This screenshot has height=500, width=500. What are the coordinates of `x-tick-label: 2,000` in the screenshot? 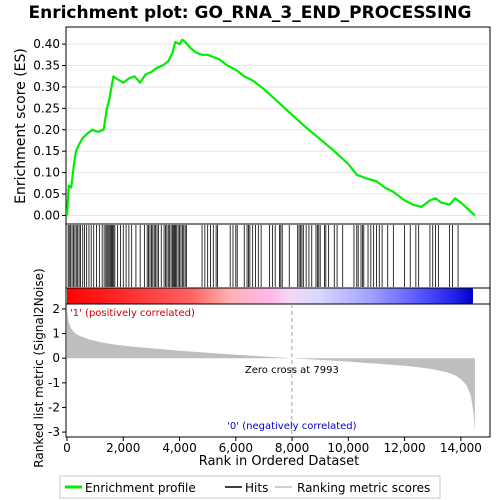 It's located at (123, 448).